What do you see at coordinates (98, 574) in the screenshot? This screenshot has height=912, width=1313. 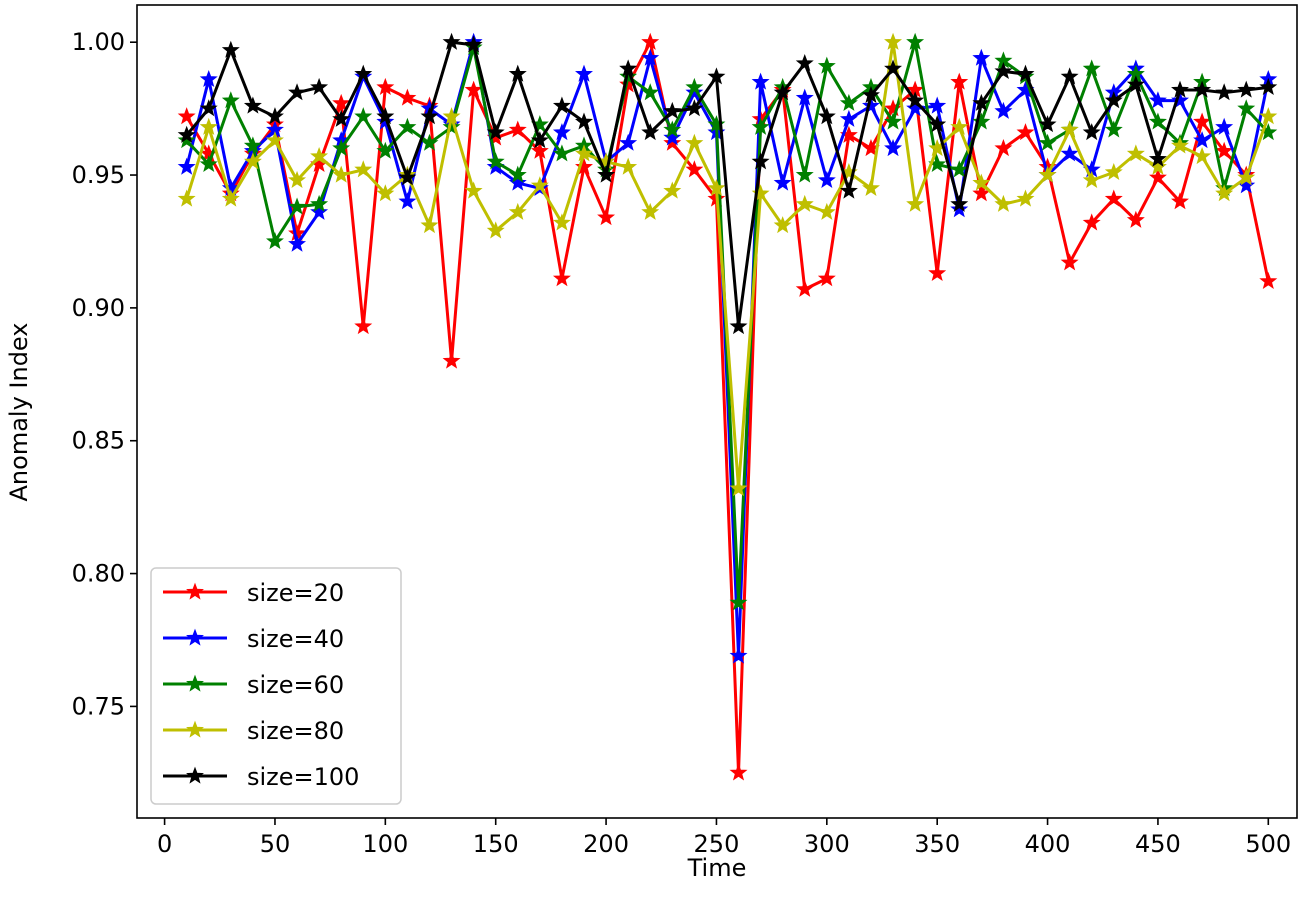 I see `y-tick-label: 0.80` at bounding box center [98, 574].